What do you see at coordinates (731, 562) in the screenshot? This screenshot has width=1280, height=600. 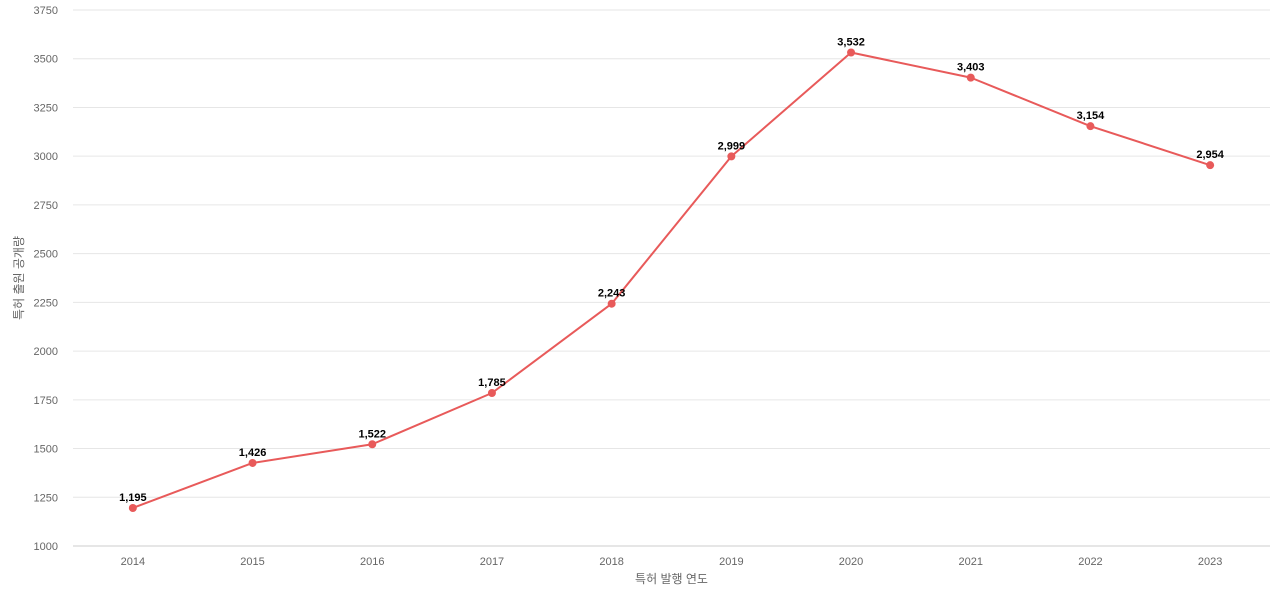 I see `x-tick-label: 2019` at bounding box center [731, 562].